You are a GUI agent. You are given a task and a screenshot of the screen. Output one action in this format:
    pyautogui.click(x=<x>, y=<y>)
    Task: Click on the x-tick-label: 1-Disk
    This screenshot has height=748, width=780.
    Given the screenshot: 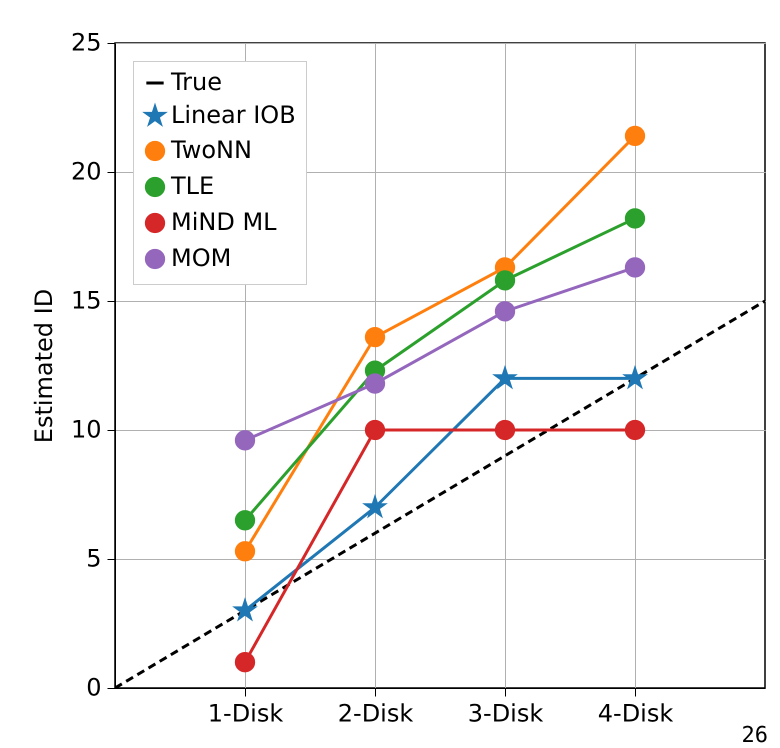 What is the action you would take?
    pyautogui.click(x=246, y=714)
    